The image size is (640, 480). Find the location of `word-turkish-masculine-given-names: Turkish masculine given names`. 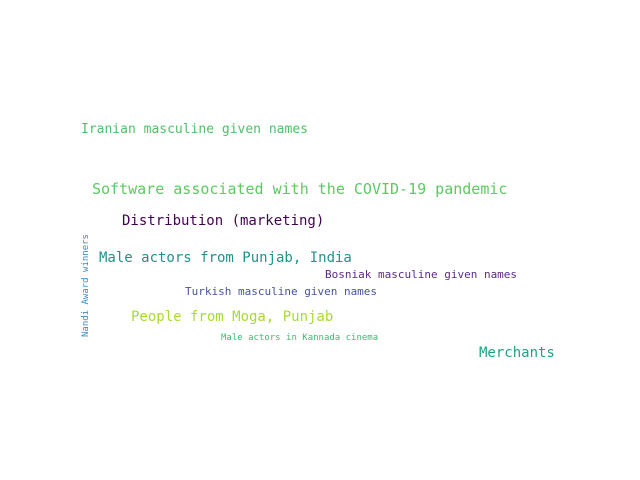

word-turkish-masculine-given-names: Turkish masculine given names is located at coordinates (281, 291).